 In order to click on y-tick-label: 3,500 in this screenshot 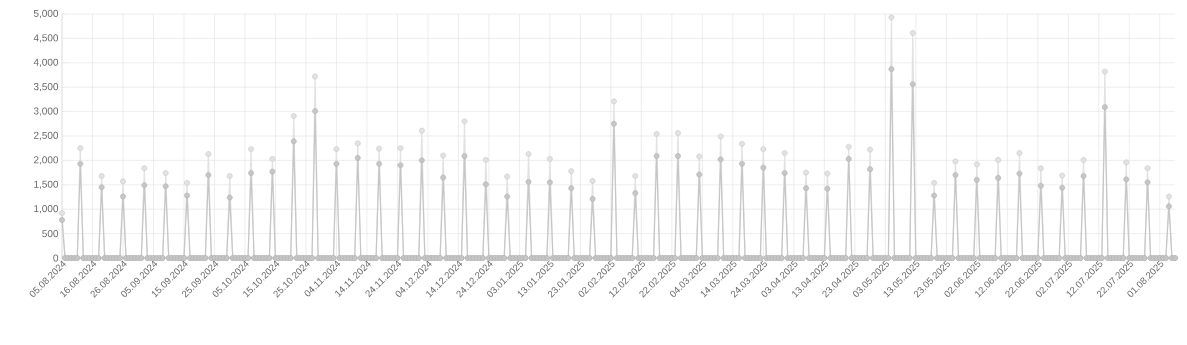, I will do `click(46, 87)`.